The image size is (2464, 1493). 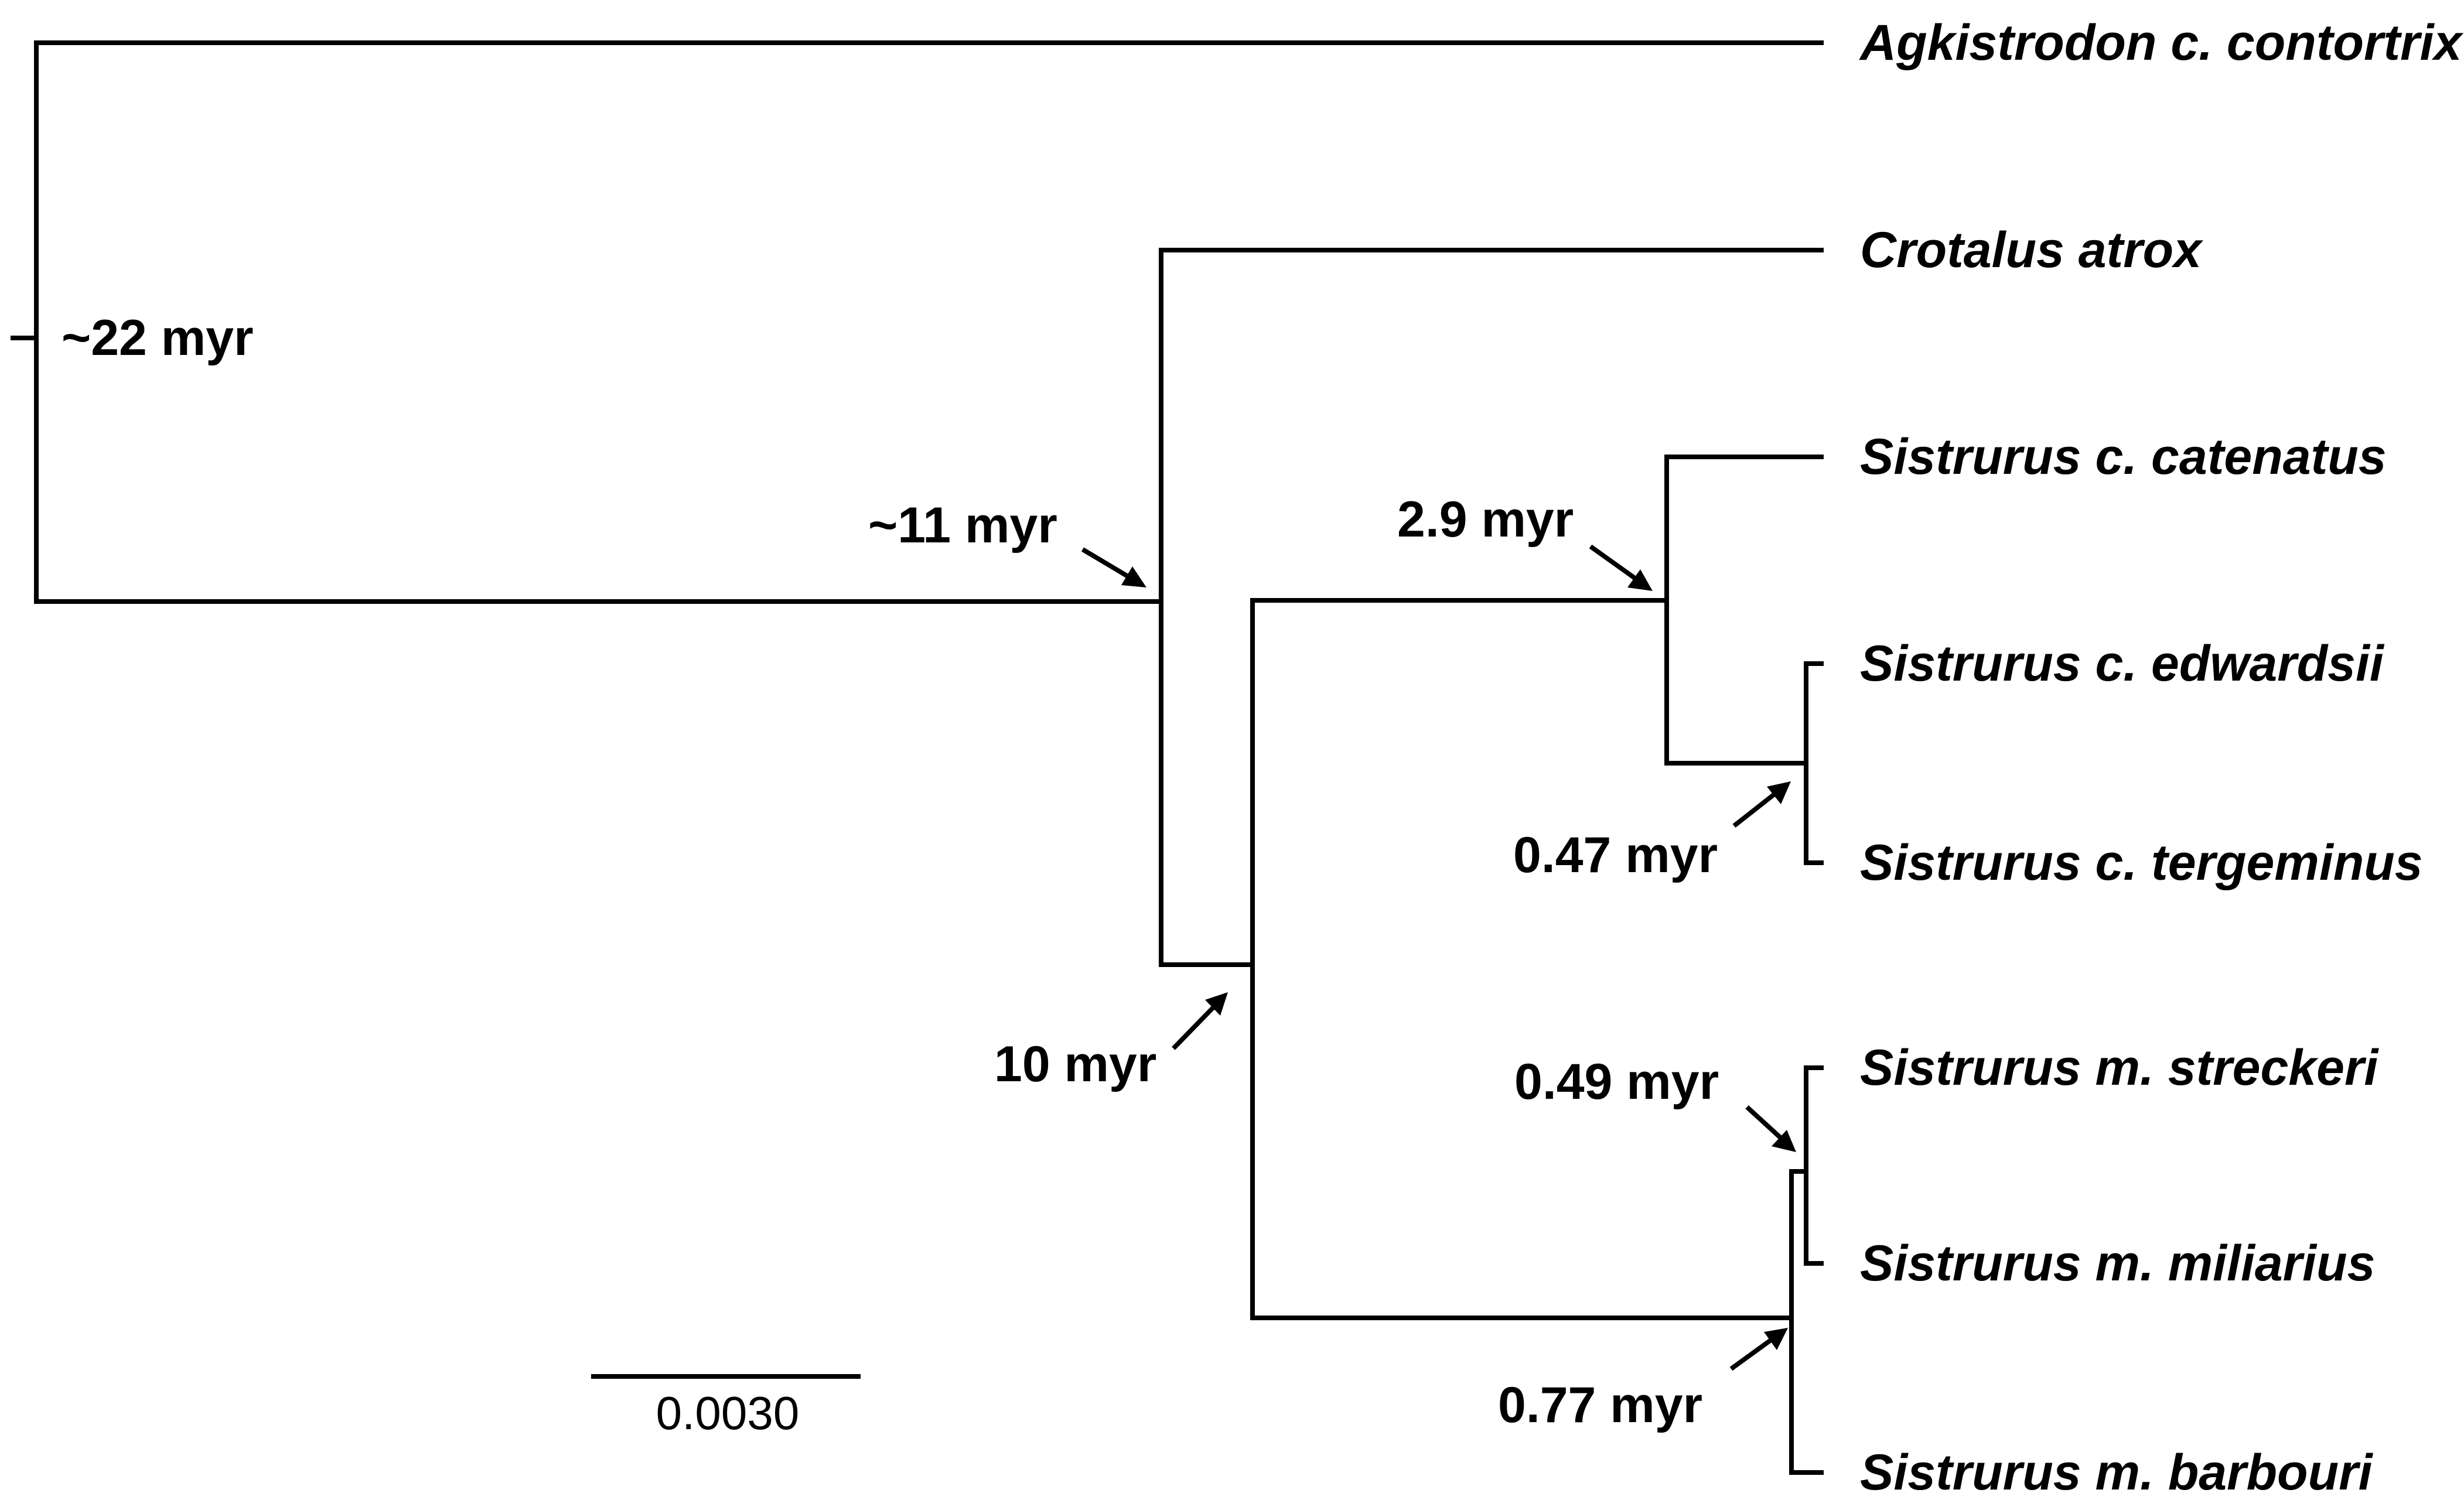 I want to click on taxon-label: Sistrurus c. catenatus, so click(x=2123, y=457).